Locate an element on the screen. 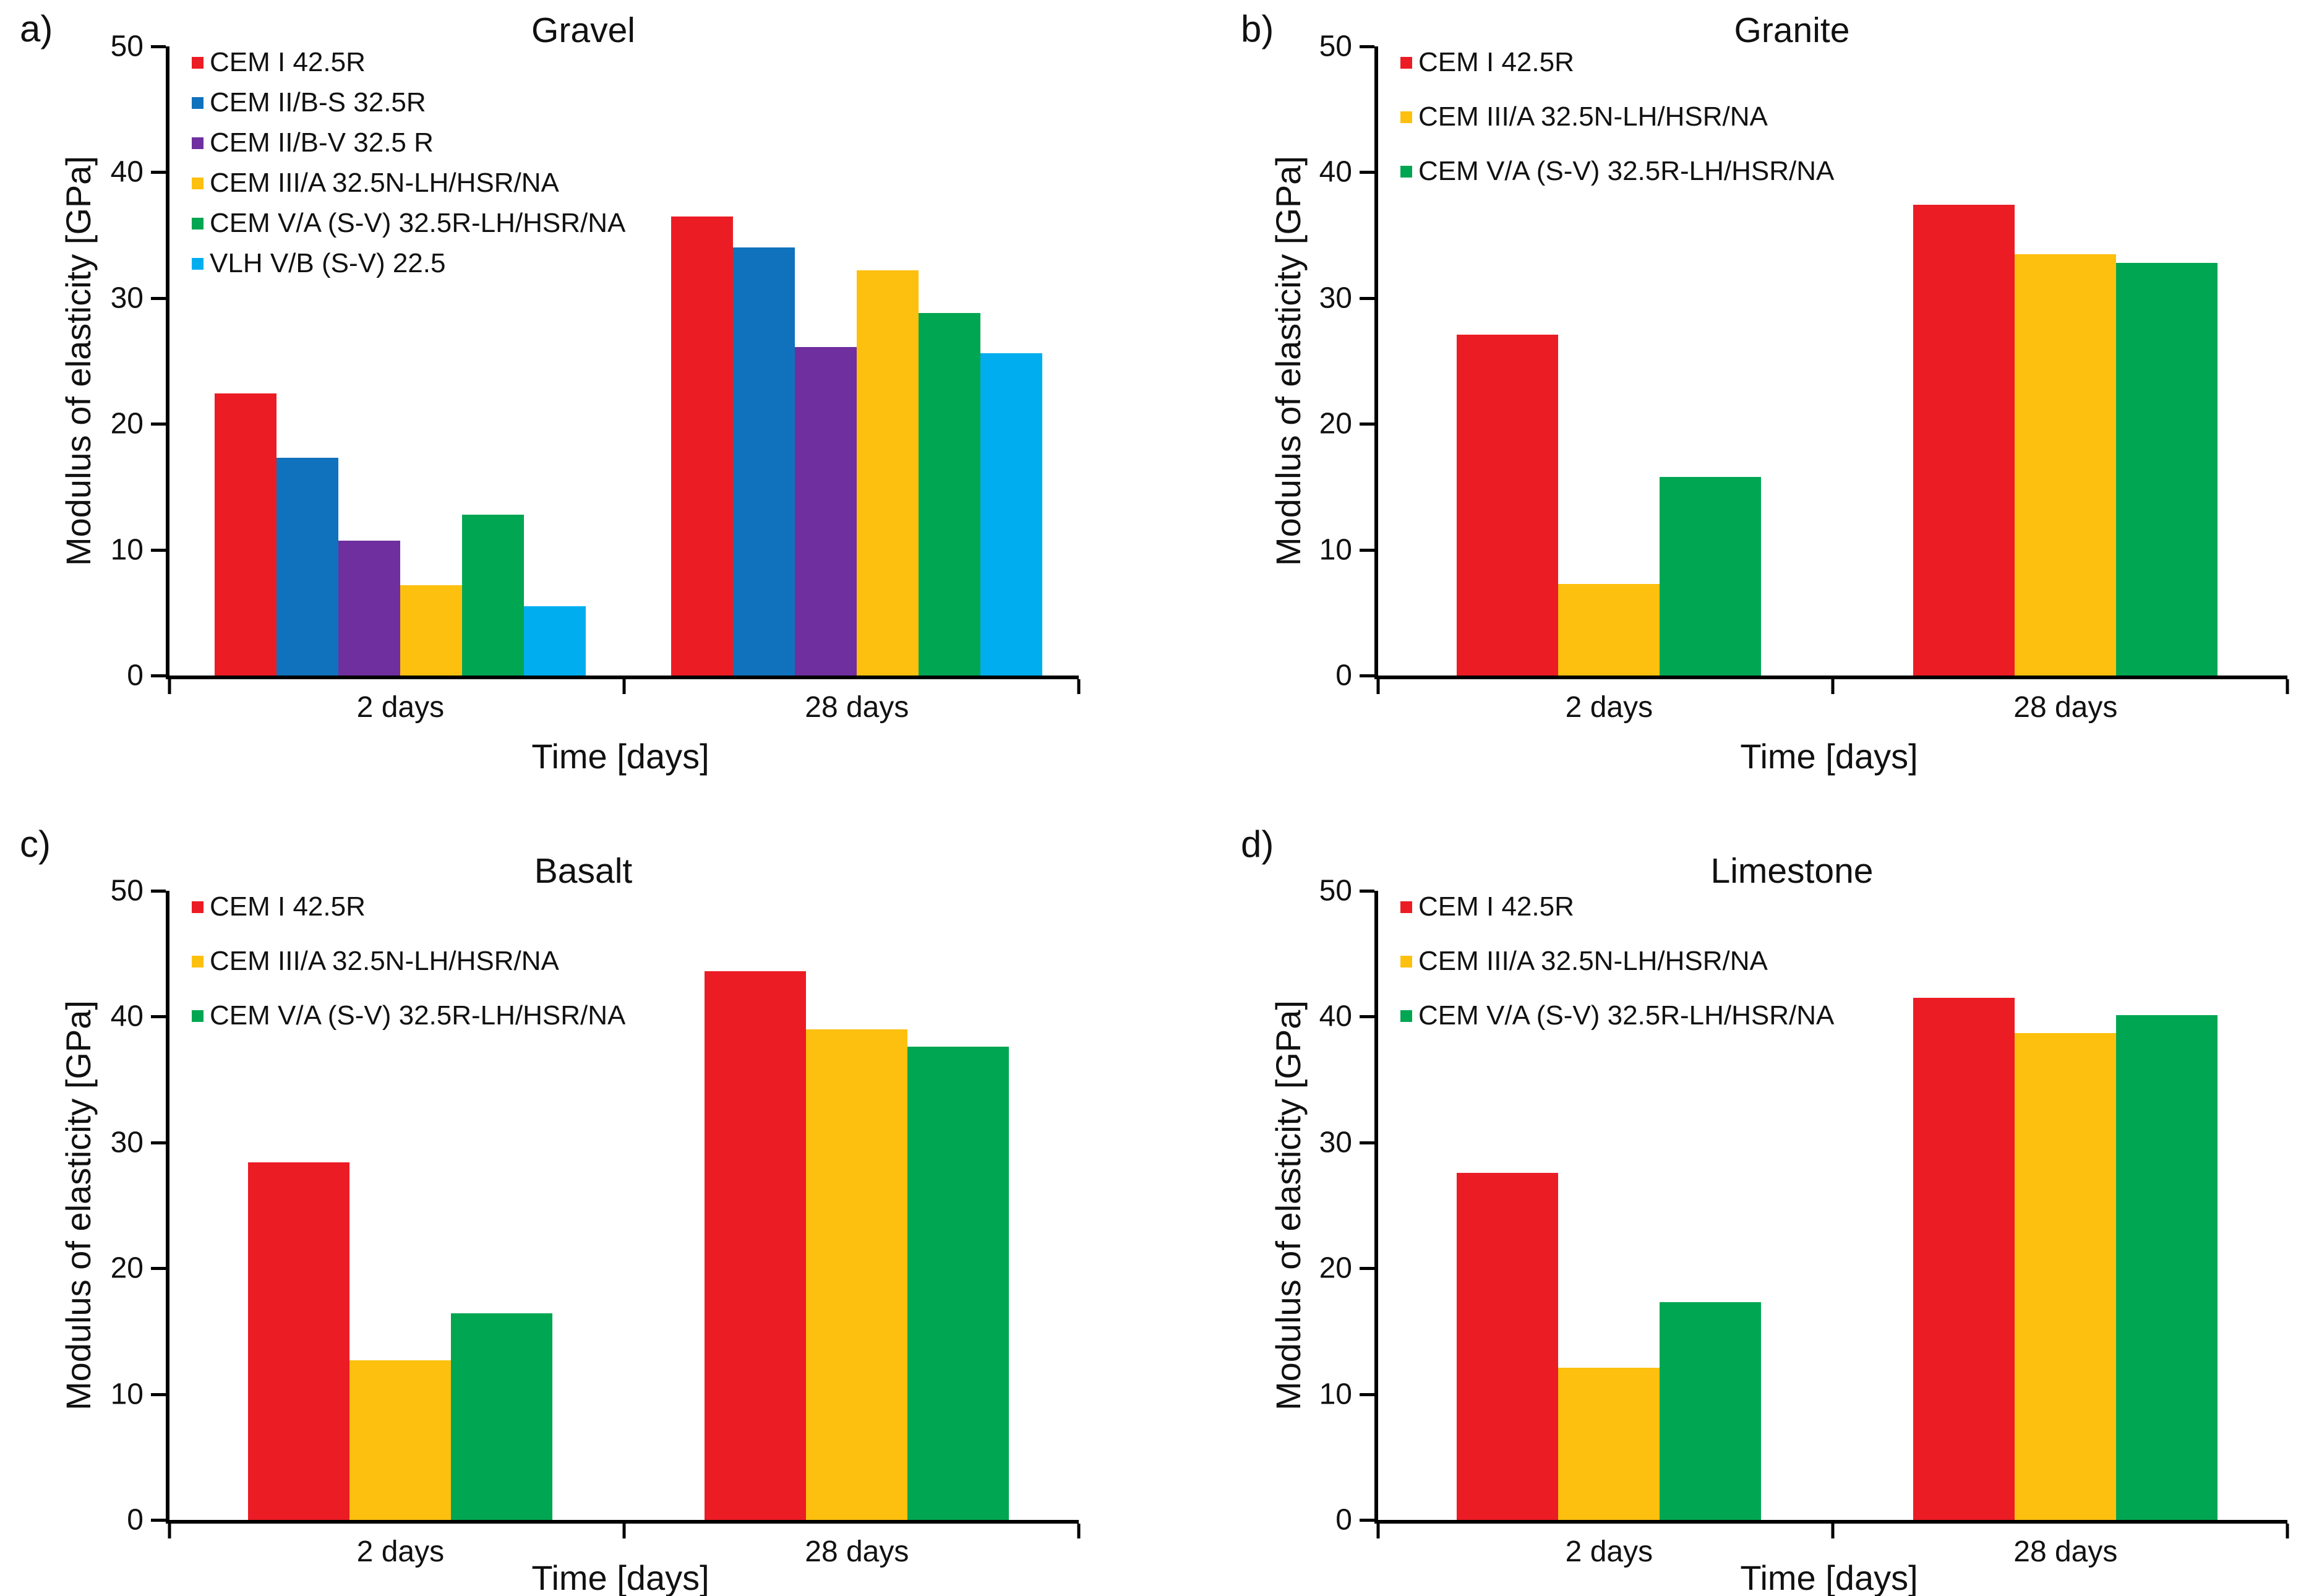 The height and width of the screenshot is (1596, 2314). y-tick-label: 40 is located at coordinates (127, 1017).